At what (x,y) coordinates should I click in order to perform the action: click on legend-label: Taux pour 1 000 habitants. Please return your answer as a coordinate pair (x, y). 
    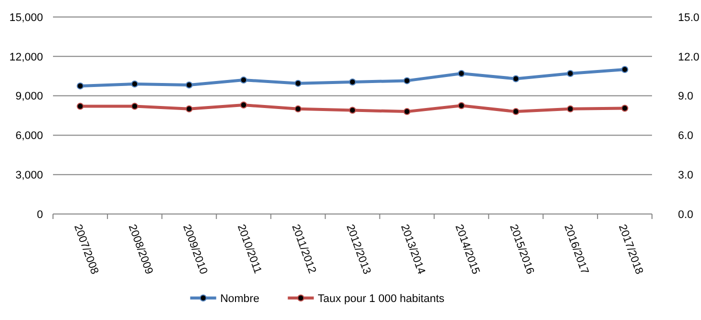
    Looking at the image, I should click on (381, 298).